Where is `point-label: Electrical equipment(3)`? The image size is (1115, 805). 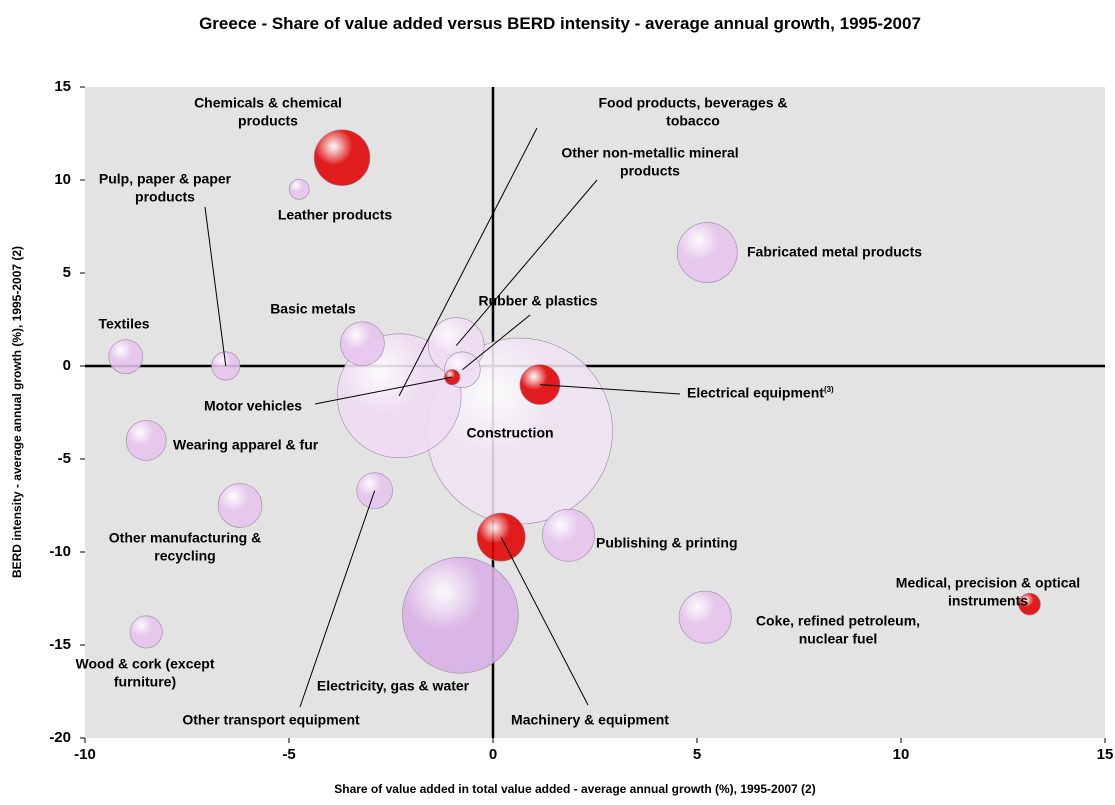 point-label: Electrical equipment(3) is located at coordinates (760, 393).